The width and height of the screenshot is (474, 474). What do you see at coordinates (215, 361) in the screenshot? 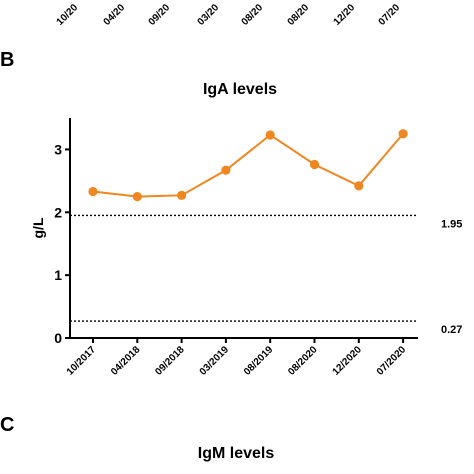
I see `x-tick-label: 03/2019` at bounding box center [215, 361].